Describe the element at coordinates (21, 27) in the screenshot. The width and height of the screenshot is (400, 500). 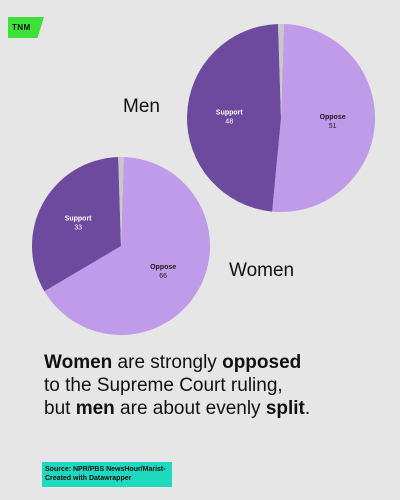
I see `logo-text: TNM` at that location.